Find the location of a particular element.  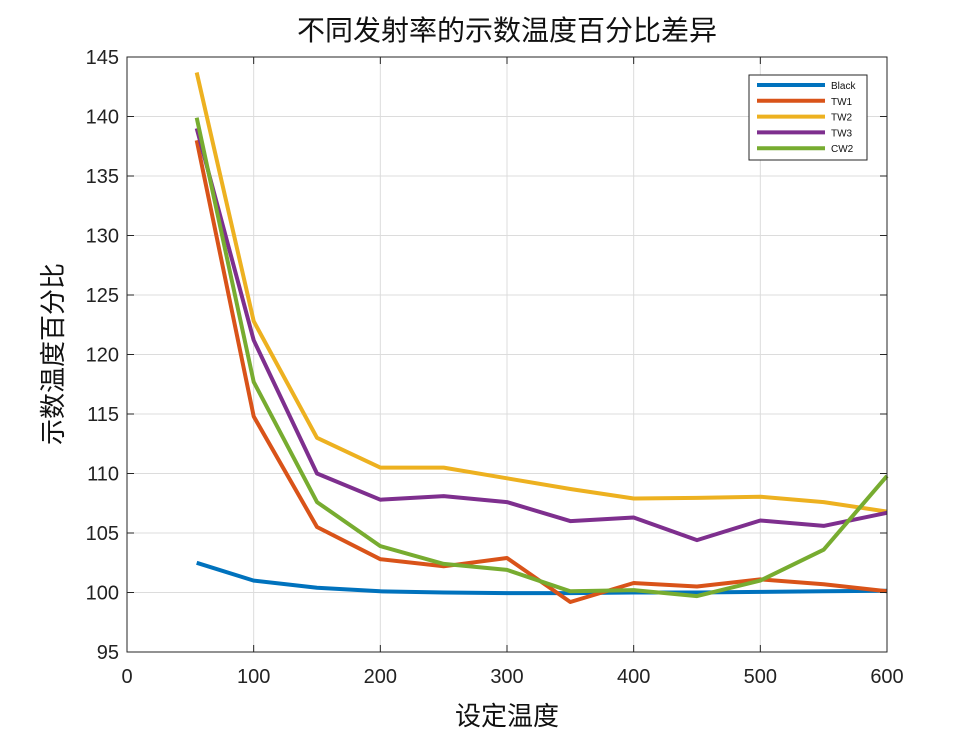

x-tick-label: 500 is located at coordinates (760, 677).